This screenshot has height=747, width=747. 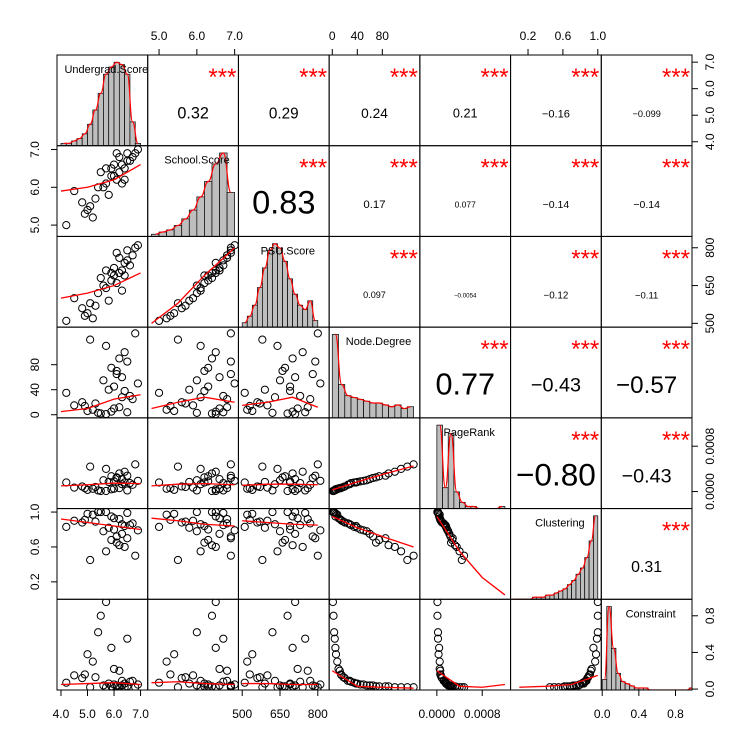 What do you see at coordinates (556, 475) in the screenshot?
I see `correlation-value: −0.80` at bounding box center [556, 475].